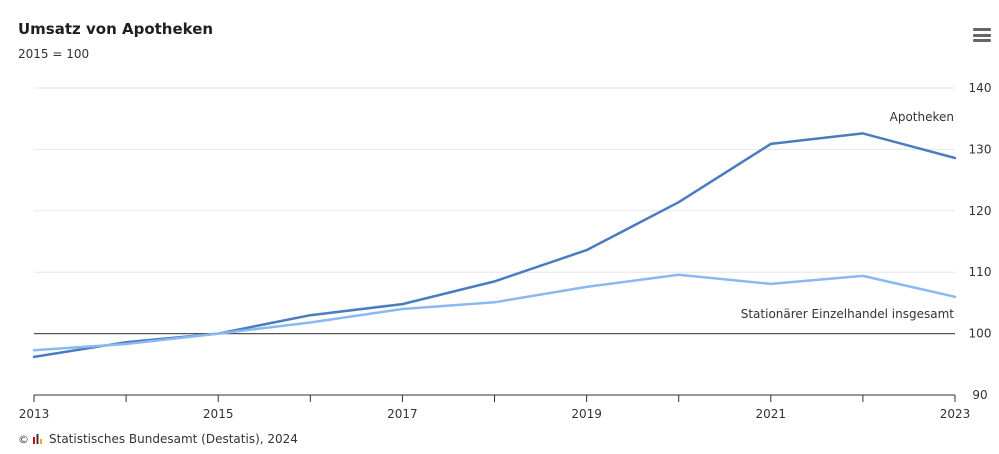 Image resolution: width=999 pixels, height=454 pixels. I want to click on y-tick-label: 140, so click(980, 88).